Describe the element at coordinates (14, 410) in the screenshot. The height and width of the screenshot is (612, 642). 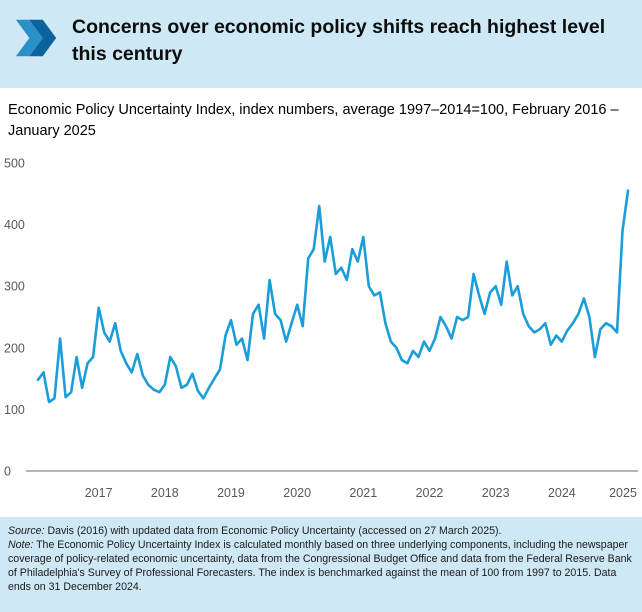
I see `y-tick-label: 100` at that location.